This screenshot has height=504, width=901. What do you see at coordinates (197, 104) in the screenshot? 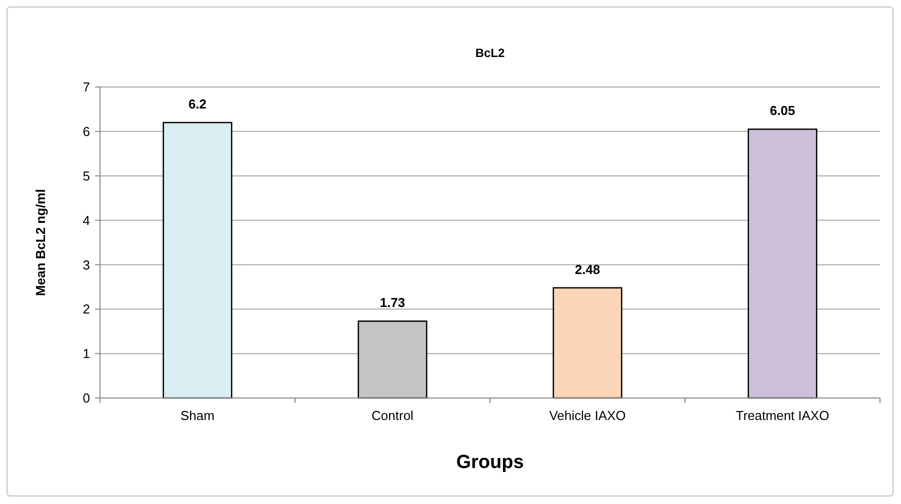
I see `data-label: 6.2` at bounding box center [197, 104].